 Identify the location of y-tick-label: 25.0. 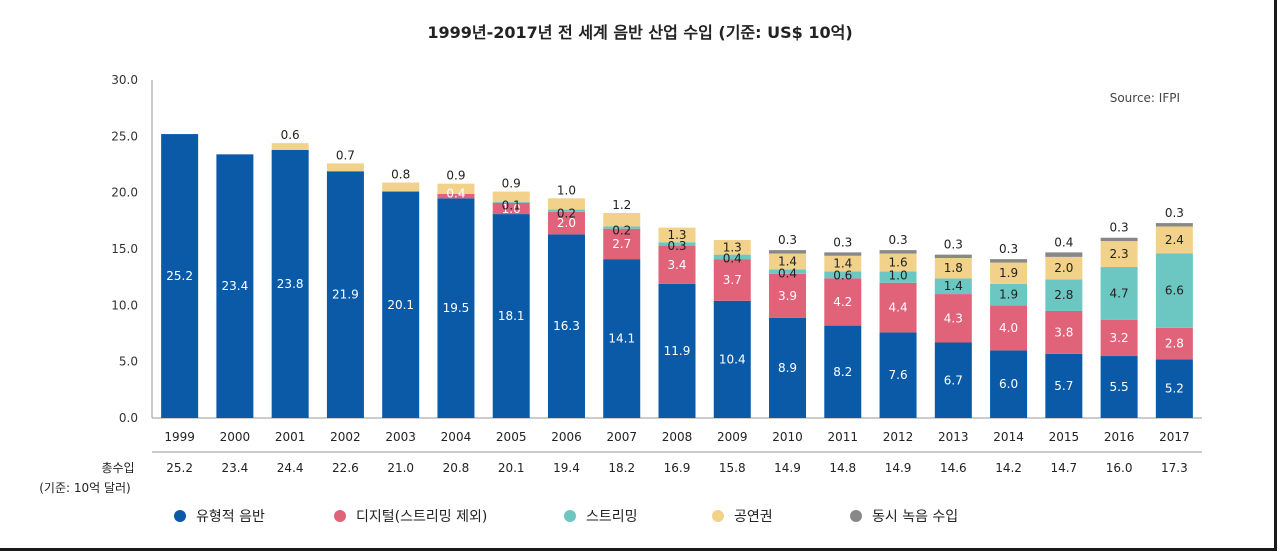
(124, 136).